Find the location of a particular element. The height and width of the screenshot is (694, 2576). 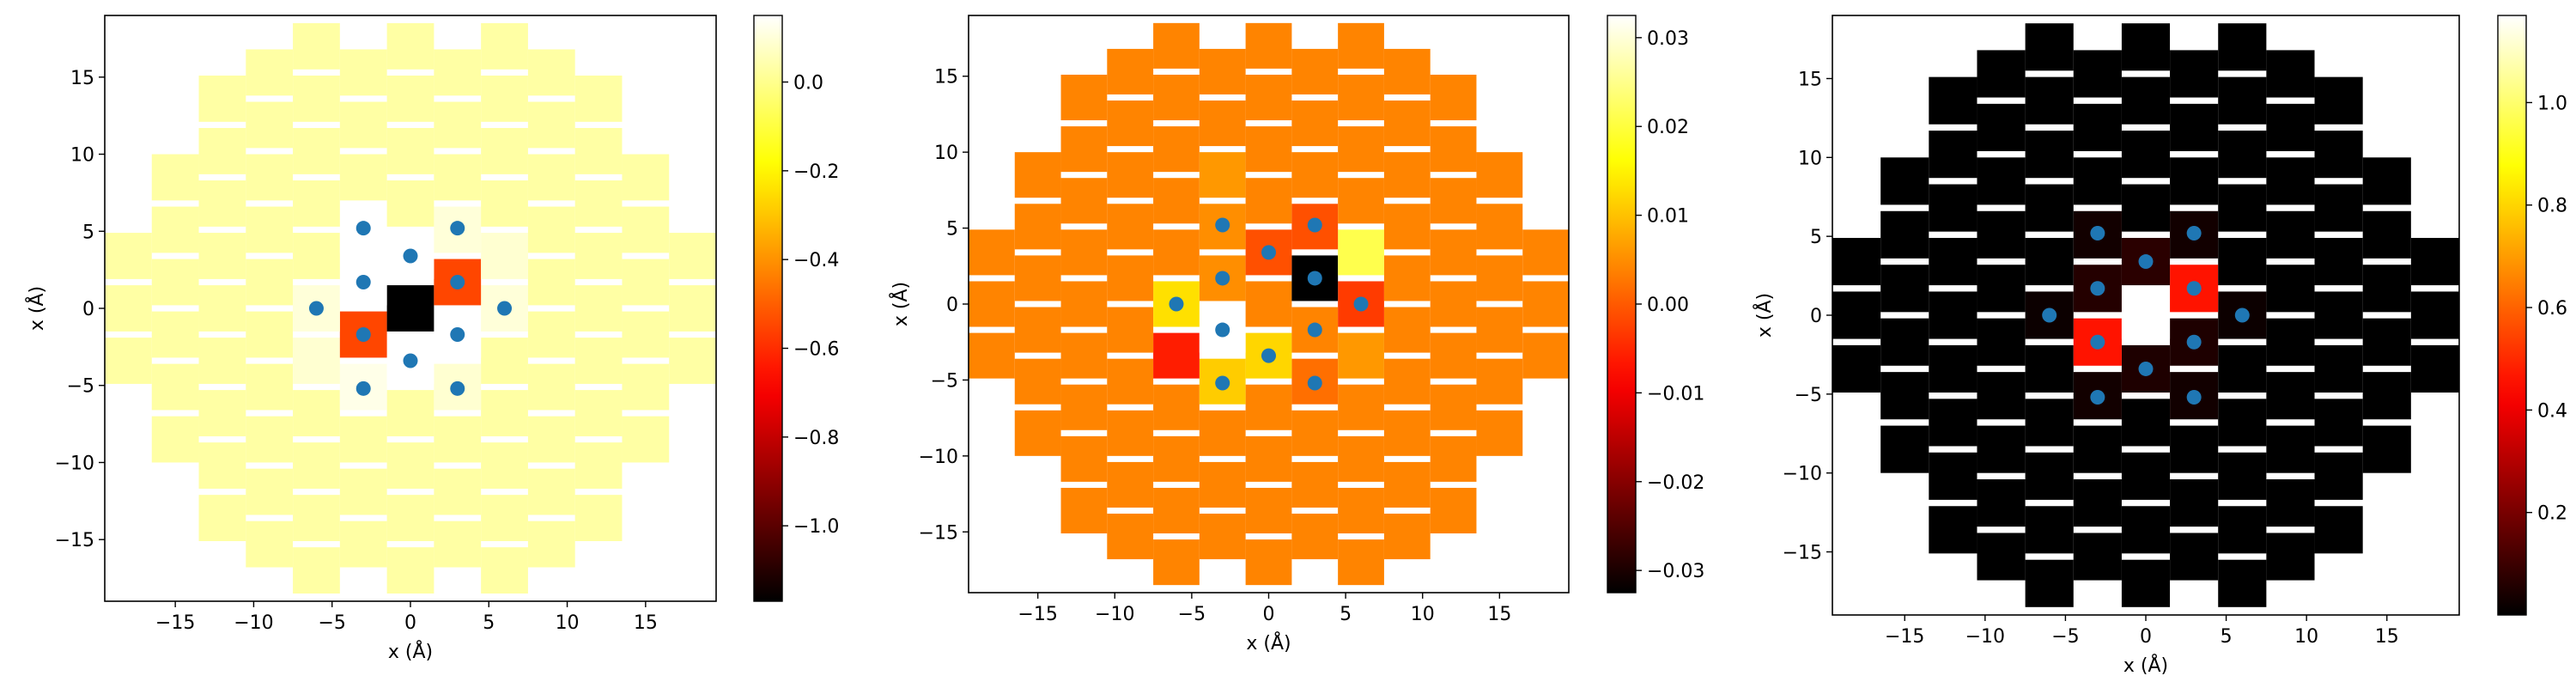

colorbar-tick-label: 0.4 is located at coordinates (2552, 411).